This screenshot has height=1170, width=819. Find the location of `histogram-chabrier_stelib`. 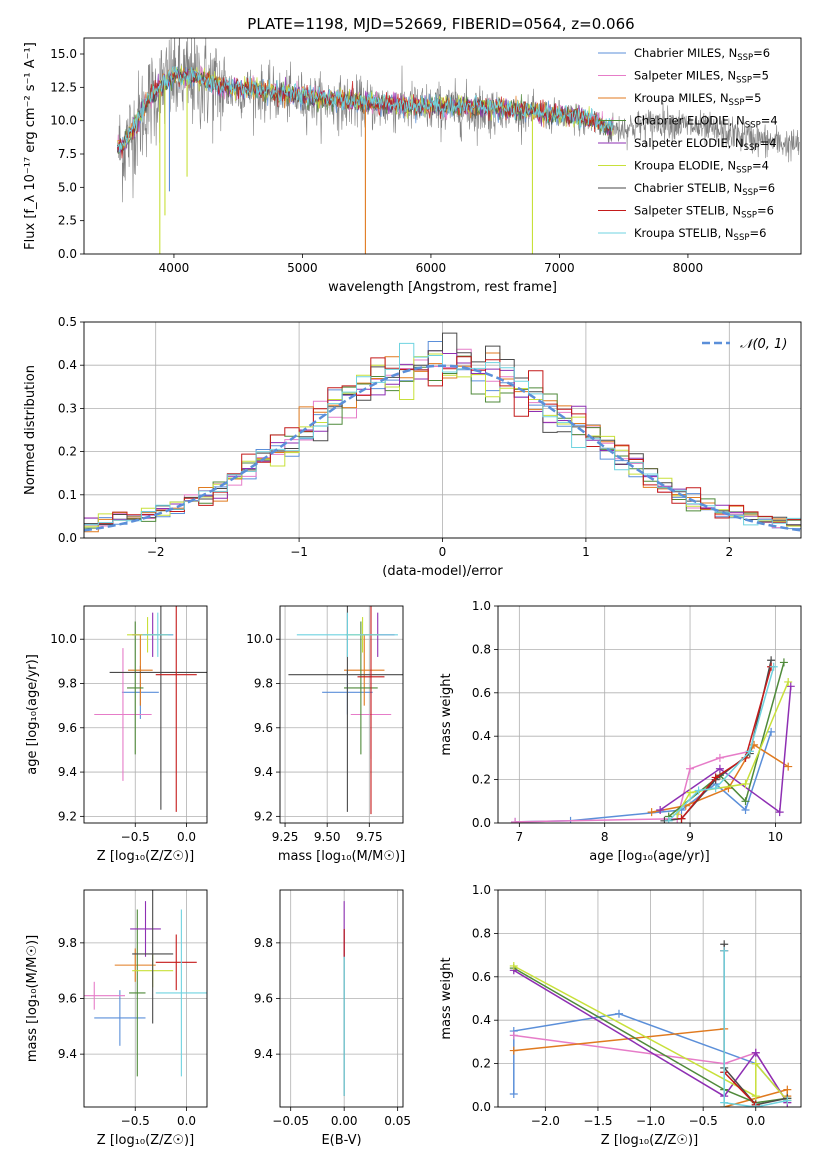

histogram-chabrier_stelib is located at coordinates (442, 429).